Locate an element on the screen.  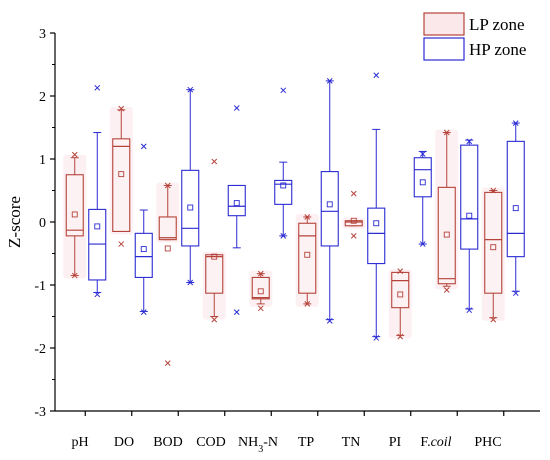
legend-swatch-hp is located at coordinates (444, 49).